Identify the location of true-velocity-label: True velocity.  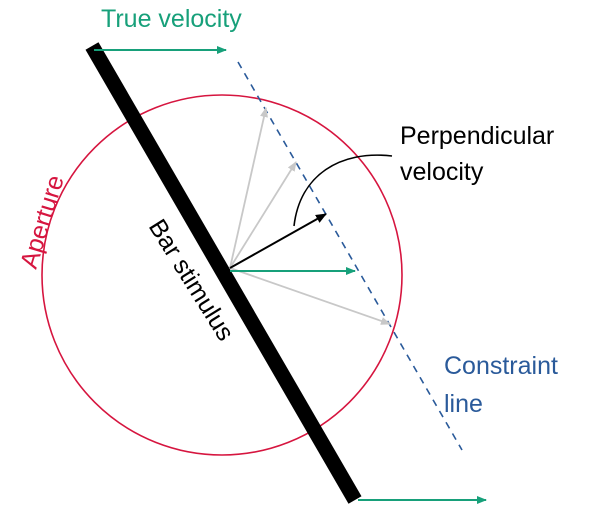
(171, 19).